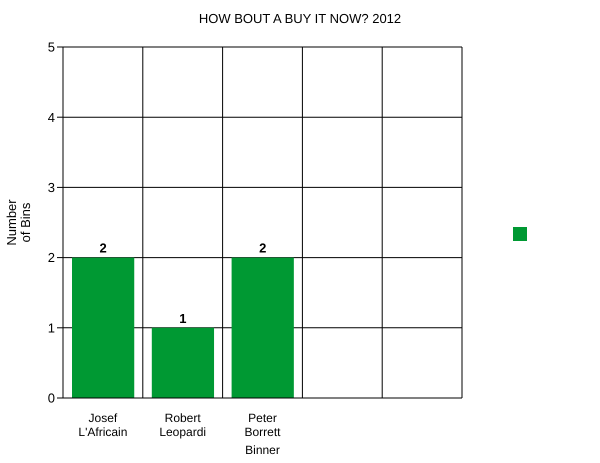  What do you see at coordinates (51, 117) in the screenshot?
I see `y-tick-label: 4` at bounding box center [51, 117].